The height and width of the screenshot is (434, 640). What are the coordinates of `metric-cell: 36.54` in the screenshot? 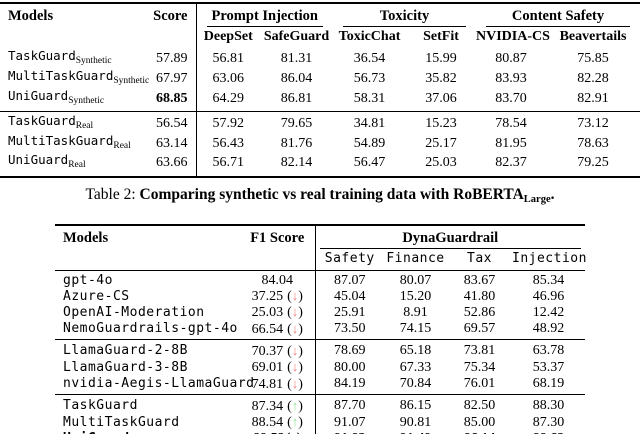 It's located at (369, 58).